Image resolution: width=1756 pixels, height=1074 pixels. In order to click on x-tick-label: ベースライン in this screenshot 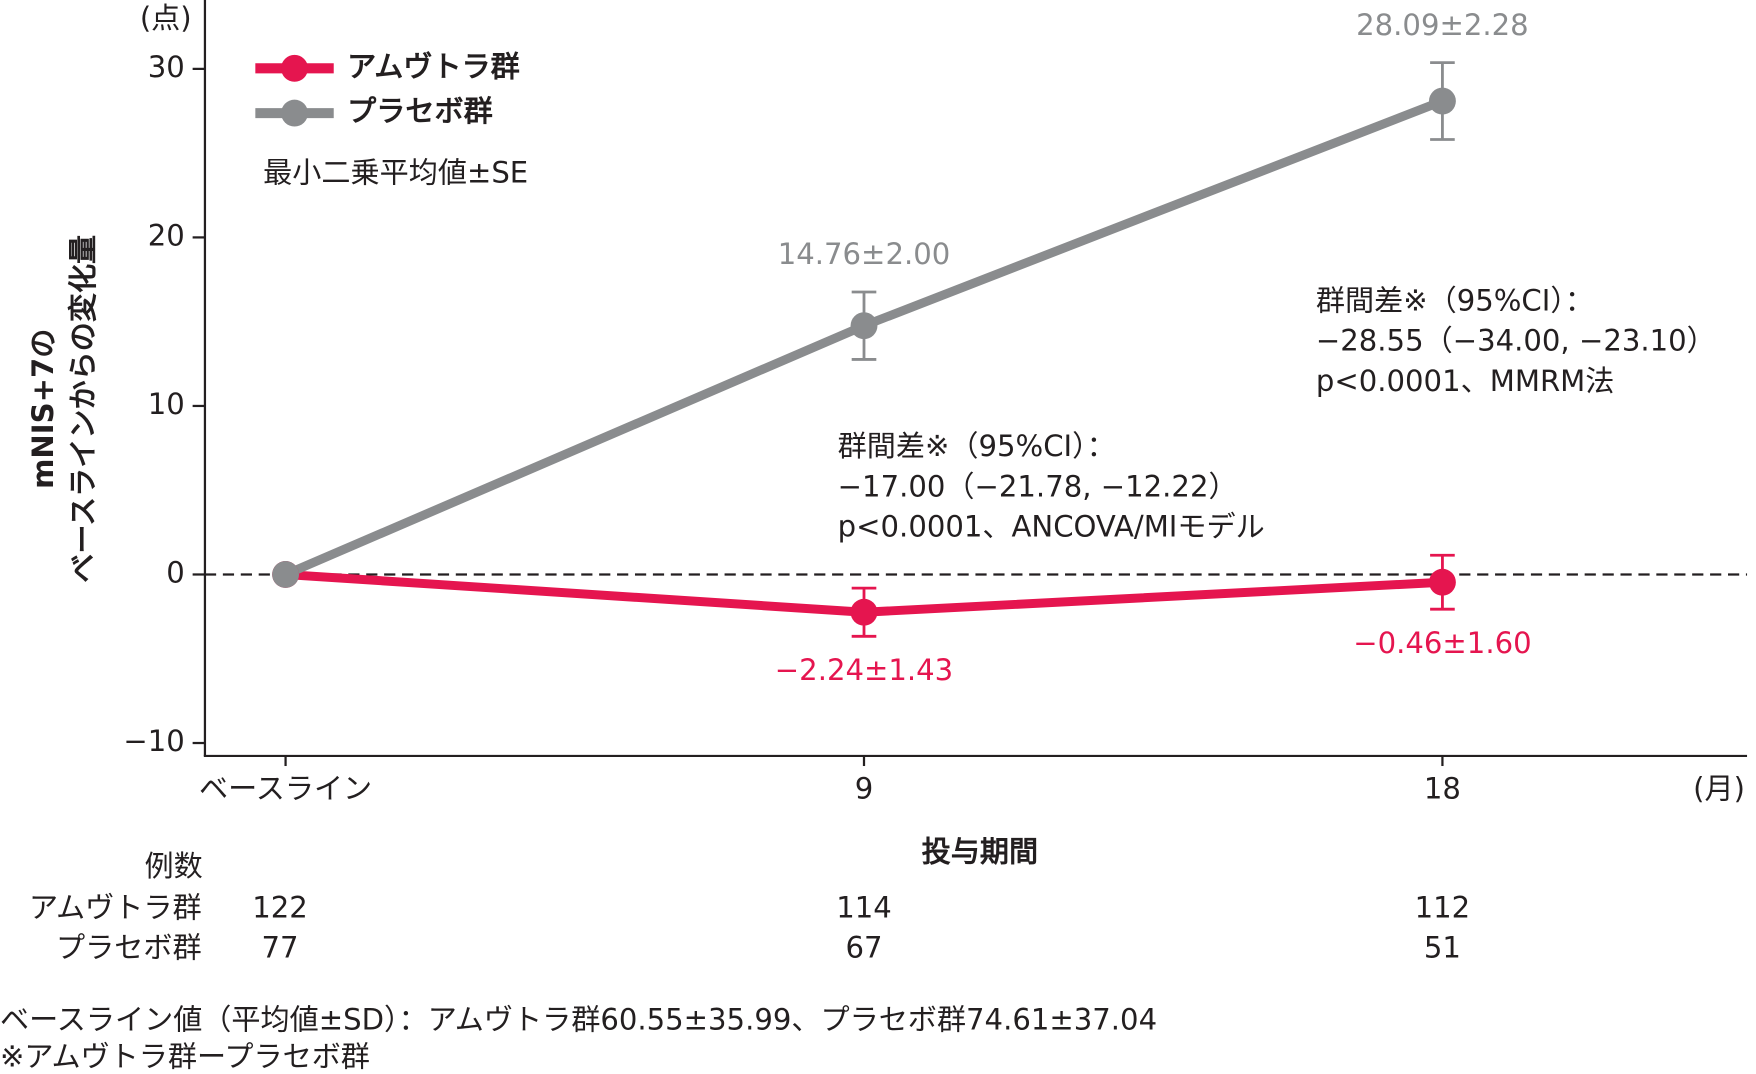, I will do `click(285, 789)`.